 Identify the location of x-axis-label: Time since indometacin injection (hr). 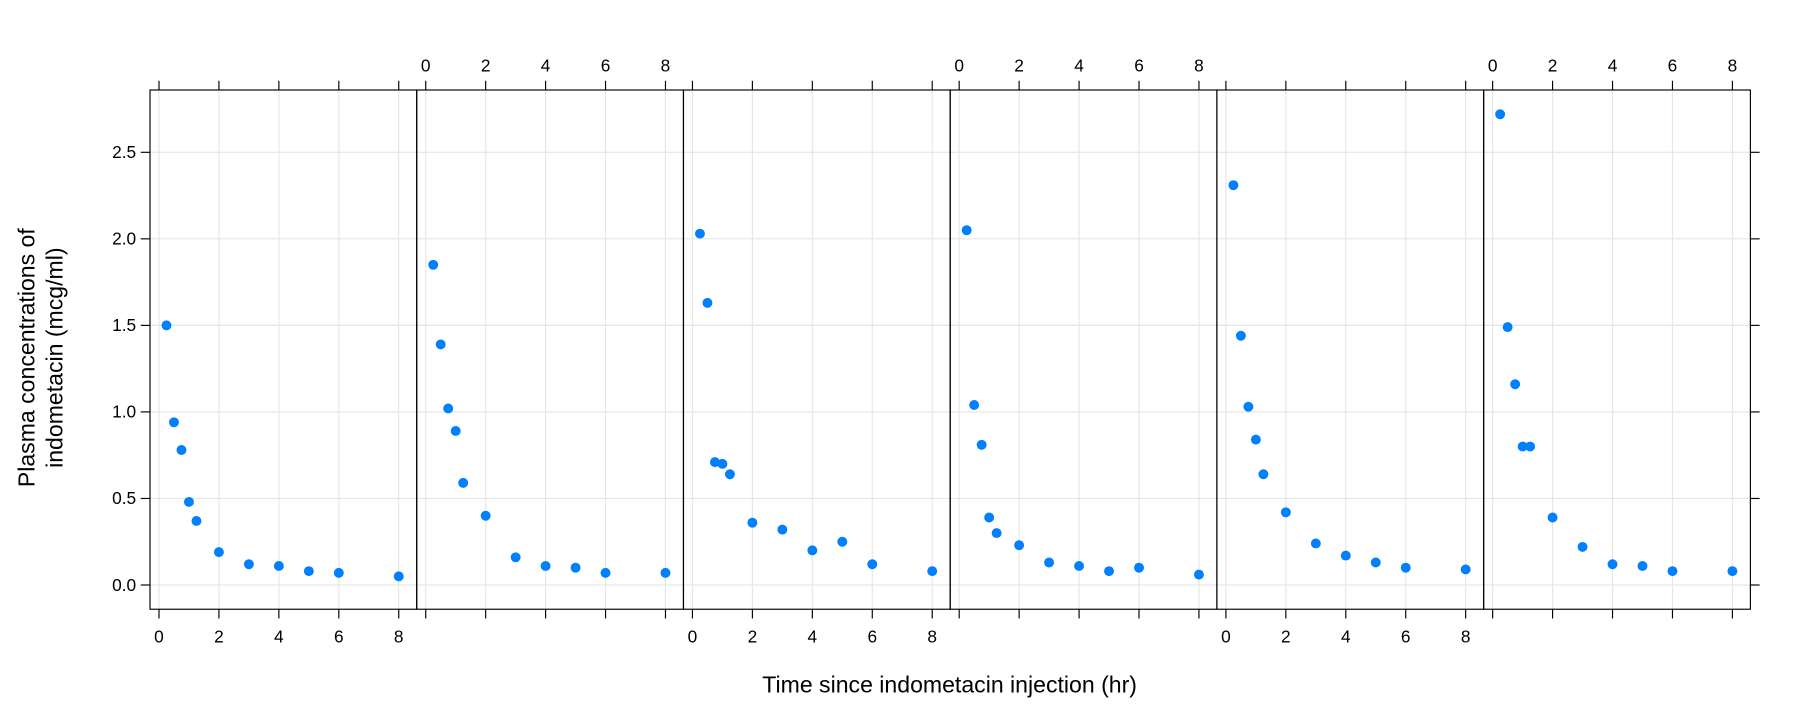
(949, 684).